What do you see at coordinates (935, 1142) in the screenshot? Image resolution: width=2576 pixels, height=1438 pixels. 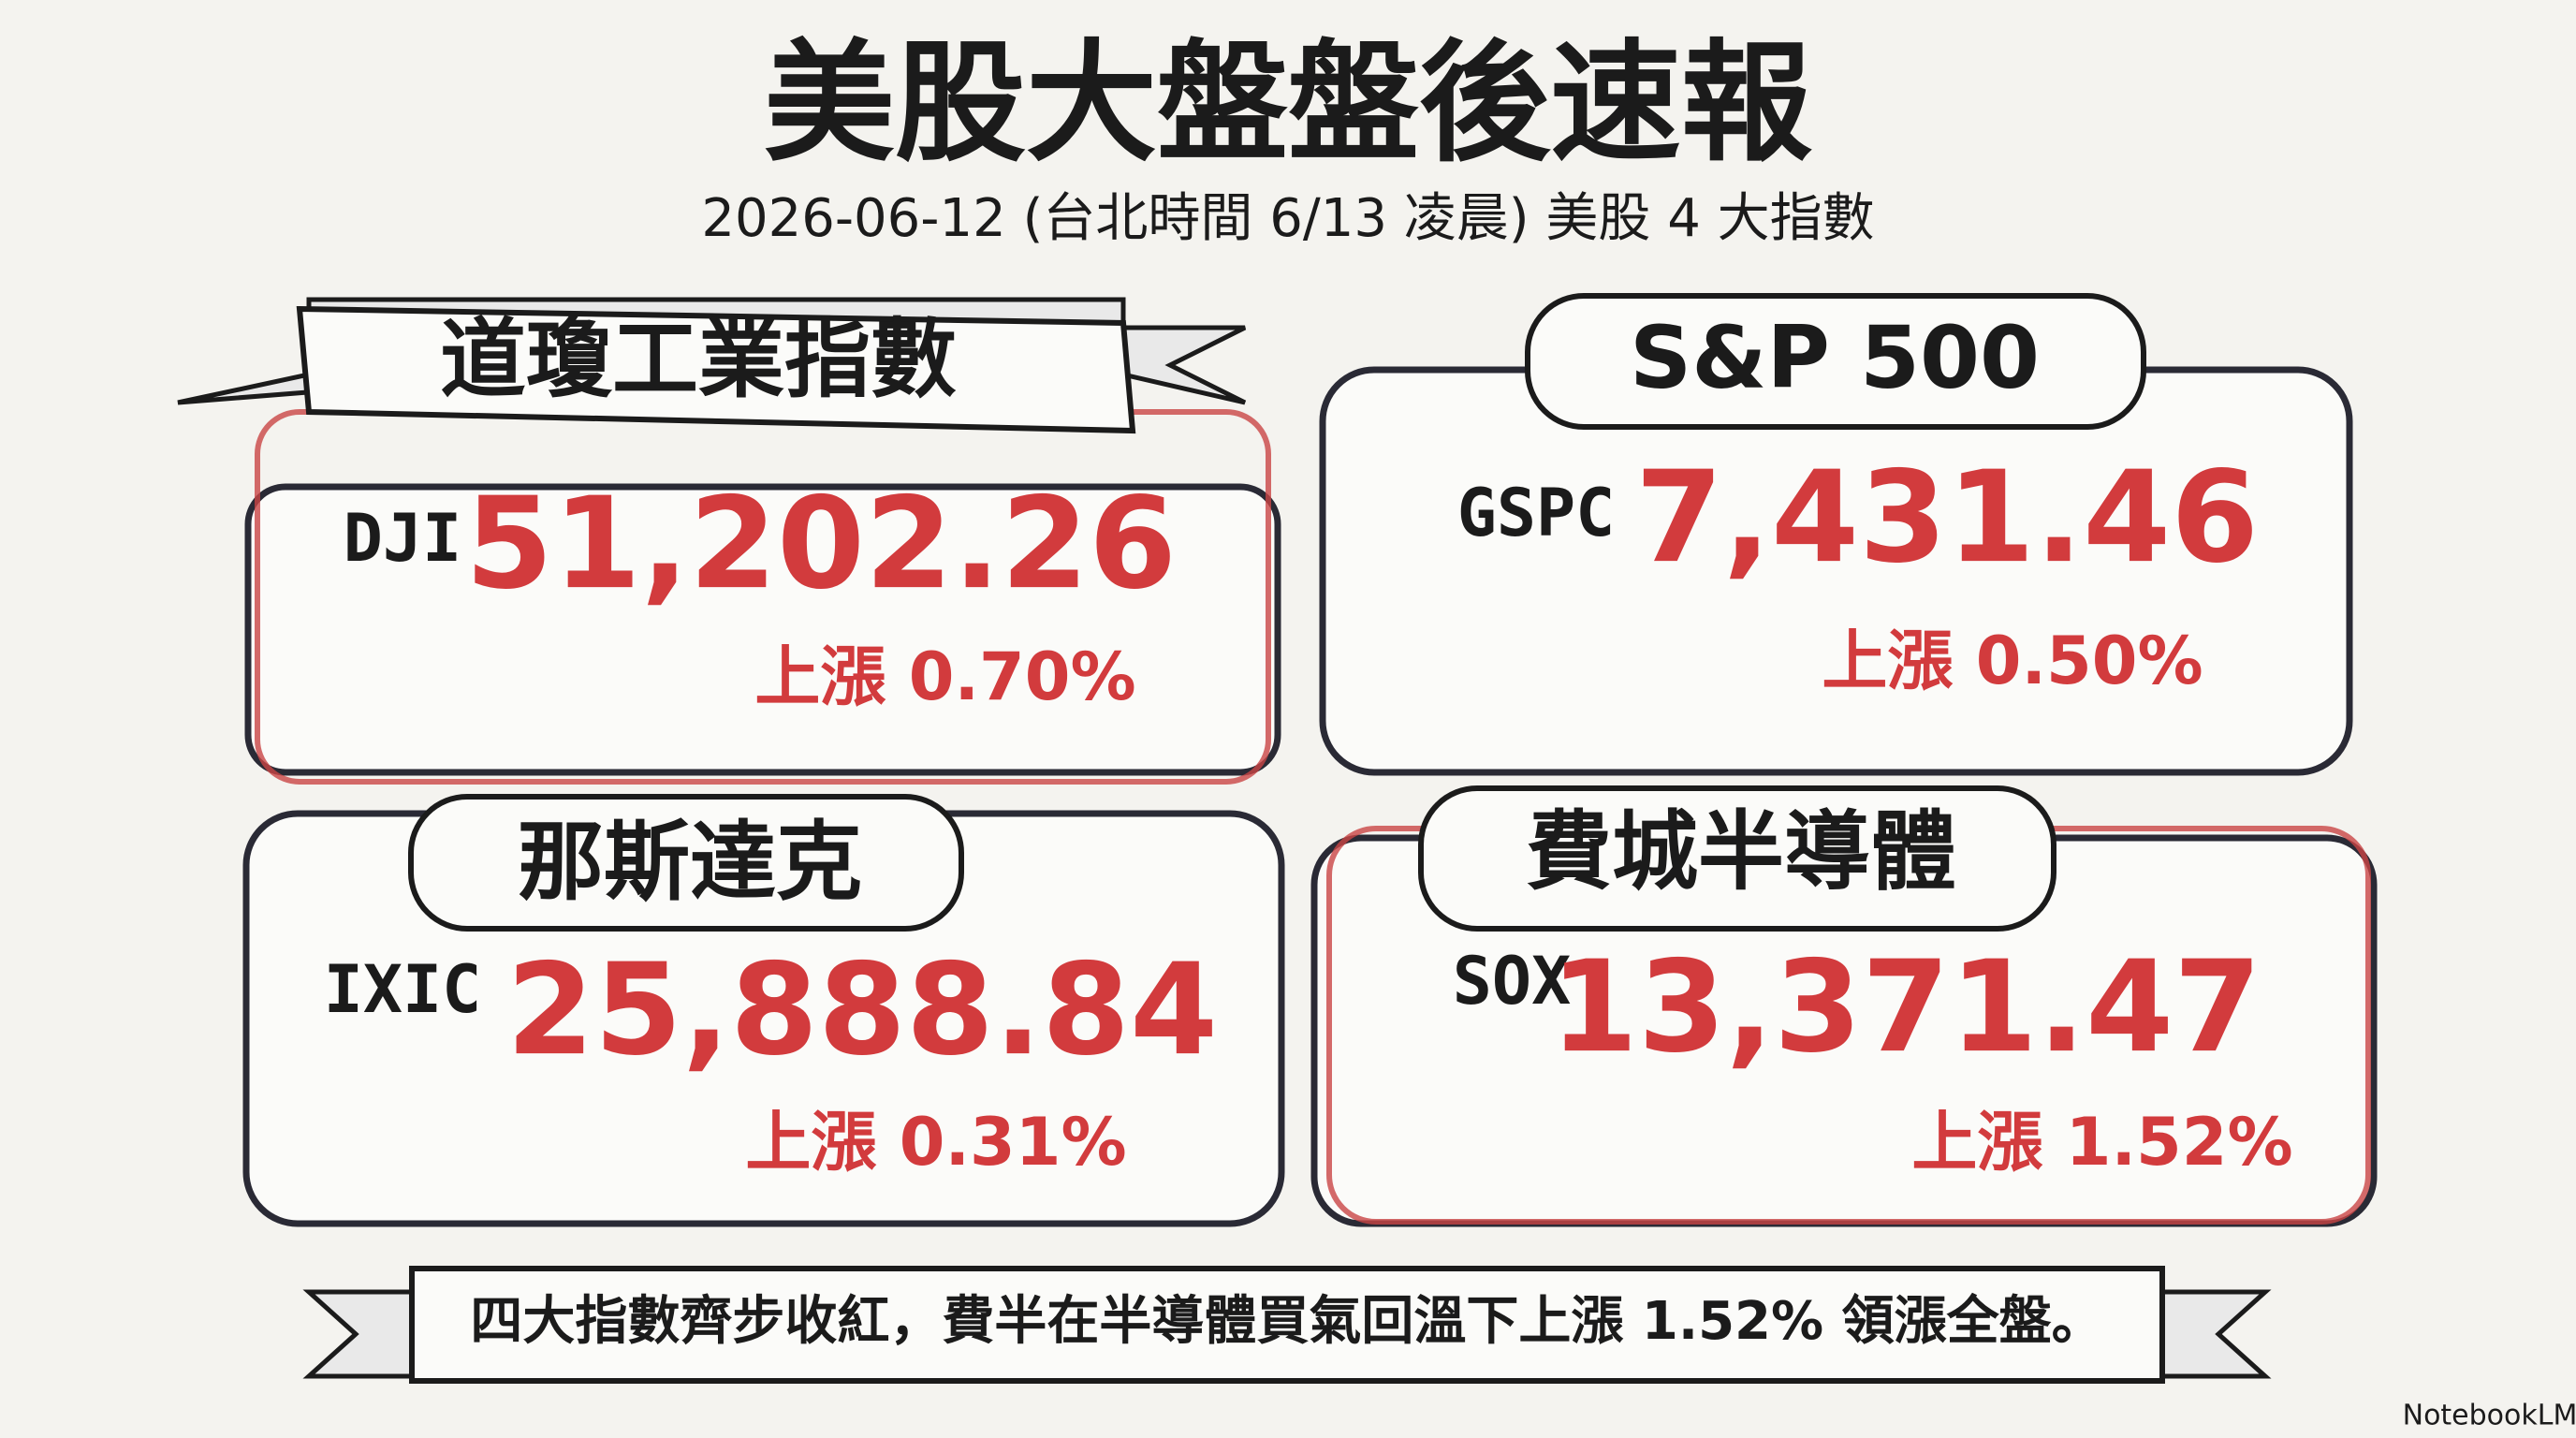 I see `card-change: 上漲 0.31%` at bounding box center [935, 1142].